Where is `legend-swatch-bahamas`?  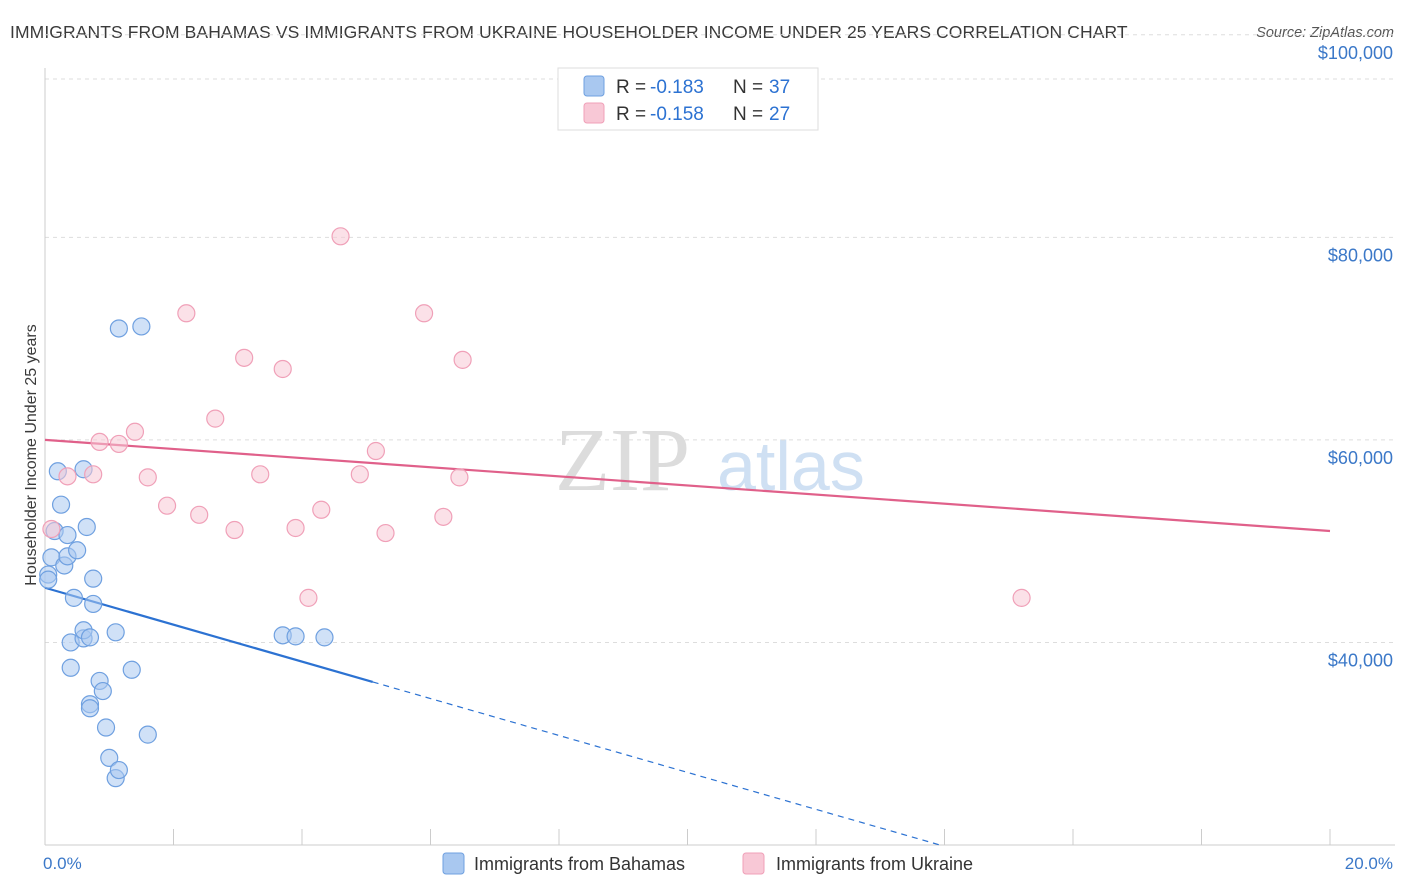 legend-swatch-bahamas is located at coordinates (594, 86).